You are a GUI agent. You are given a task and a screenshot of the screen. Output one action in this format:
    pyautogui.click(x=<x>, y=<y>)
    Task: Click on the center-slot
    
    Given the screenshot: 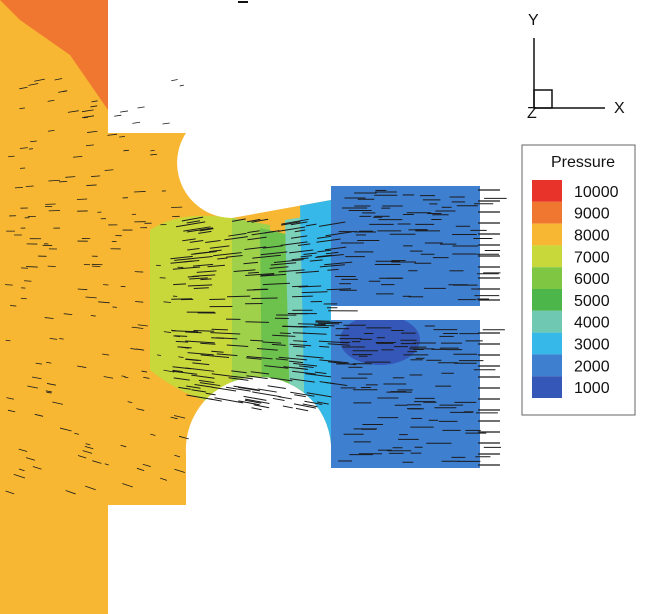 What is the action you would take?
    pyautogui.click(x=416, y=313)
    